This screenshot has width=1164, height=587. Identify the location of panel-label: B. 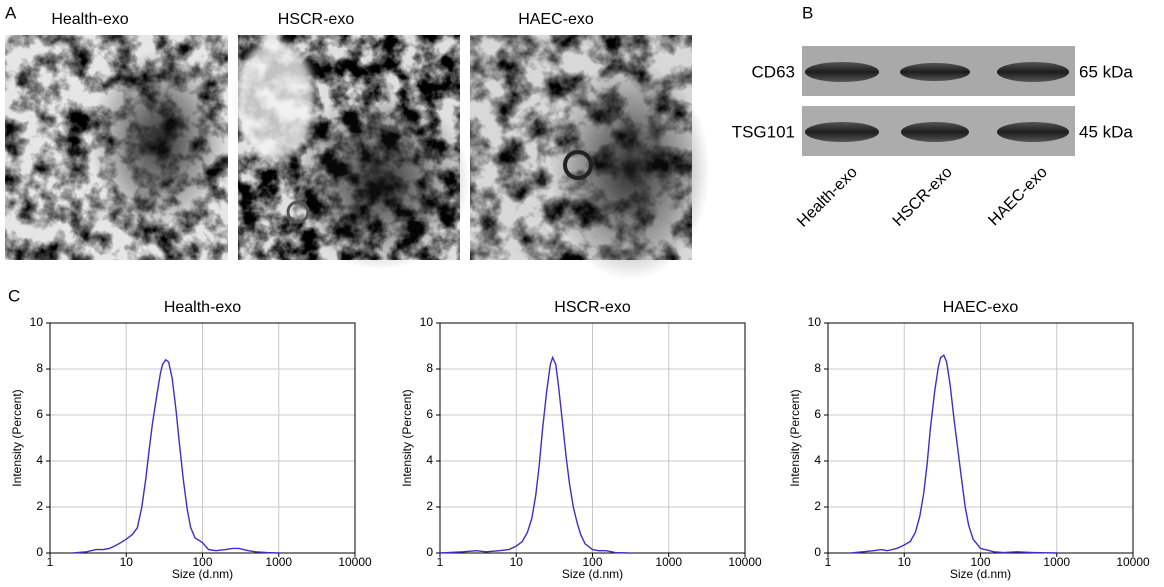
(807, 12).